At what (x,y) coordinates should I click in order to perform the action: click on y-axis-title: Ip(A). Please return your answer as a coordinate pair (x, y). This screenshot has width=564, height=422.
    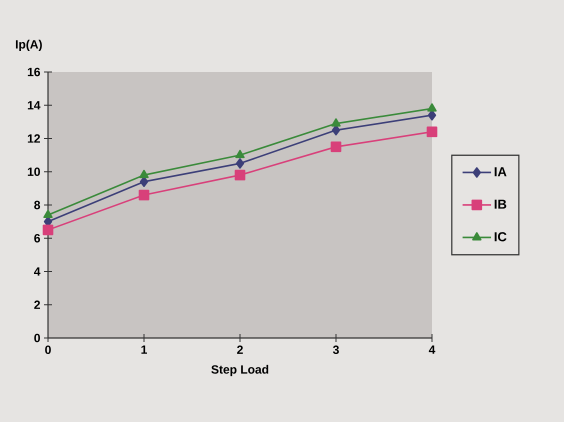
    Looking at the image, I should click on (29, 45).